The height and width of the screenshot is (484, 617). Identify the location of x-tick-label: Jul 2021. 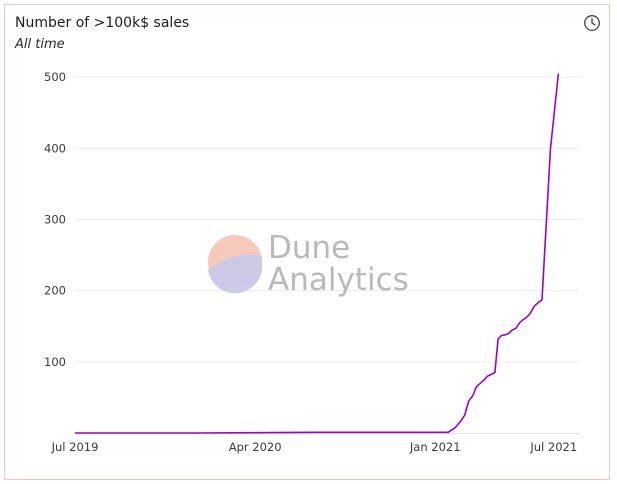
(553, 447).